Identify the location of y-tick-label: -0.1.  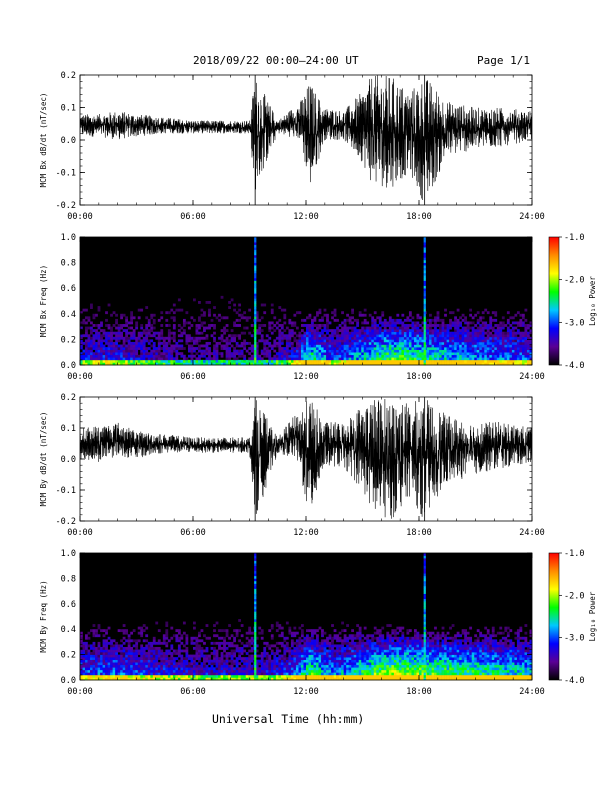
(66, 174).